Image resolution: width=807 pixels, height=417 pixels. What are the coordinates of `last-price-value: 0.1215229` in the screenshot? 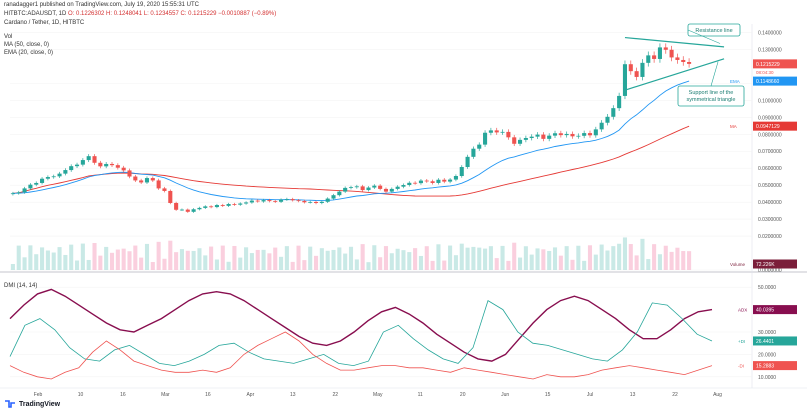 It's located at (768, 65).